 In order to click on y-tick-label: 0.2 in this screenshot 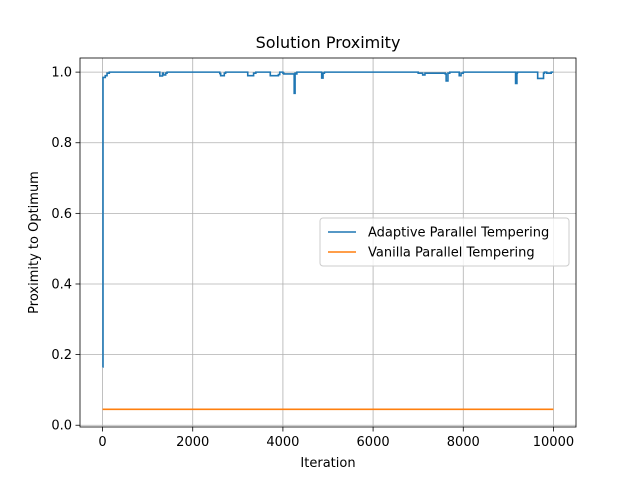, I will do `click(61, 355)`.